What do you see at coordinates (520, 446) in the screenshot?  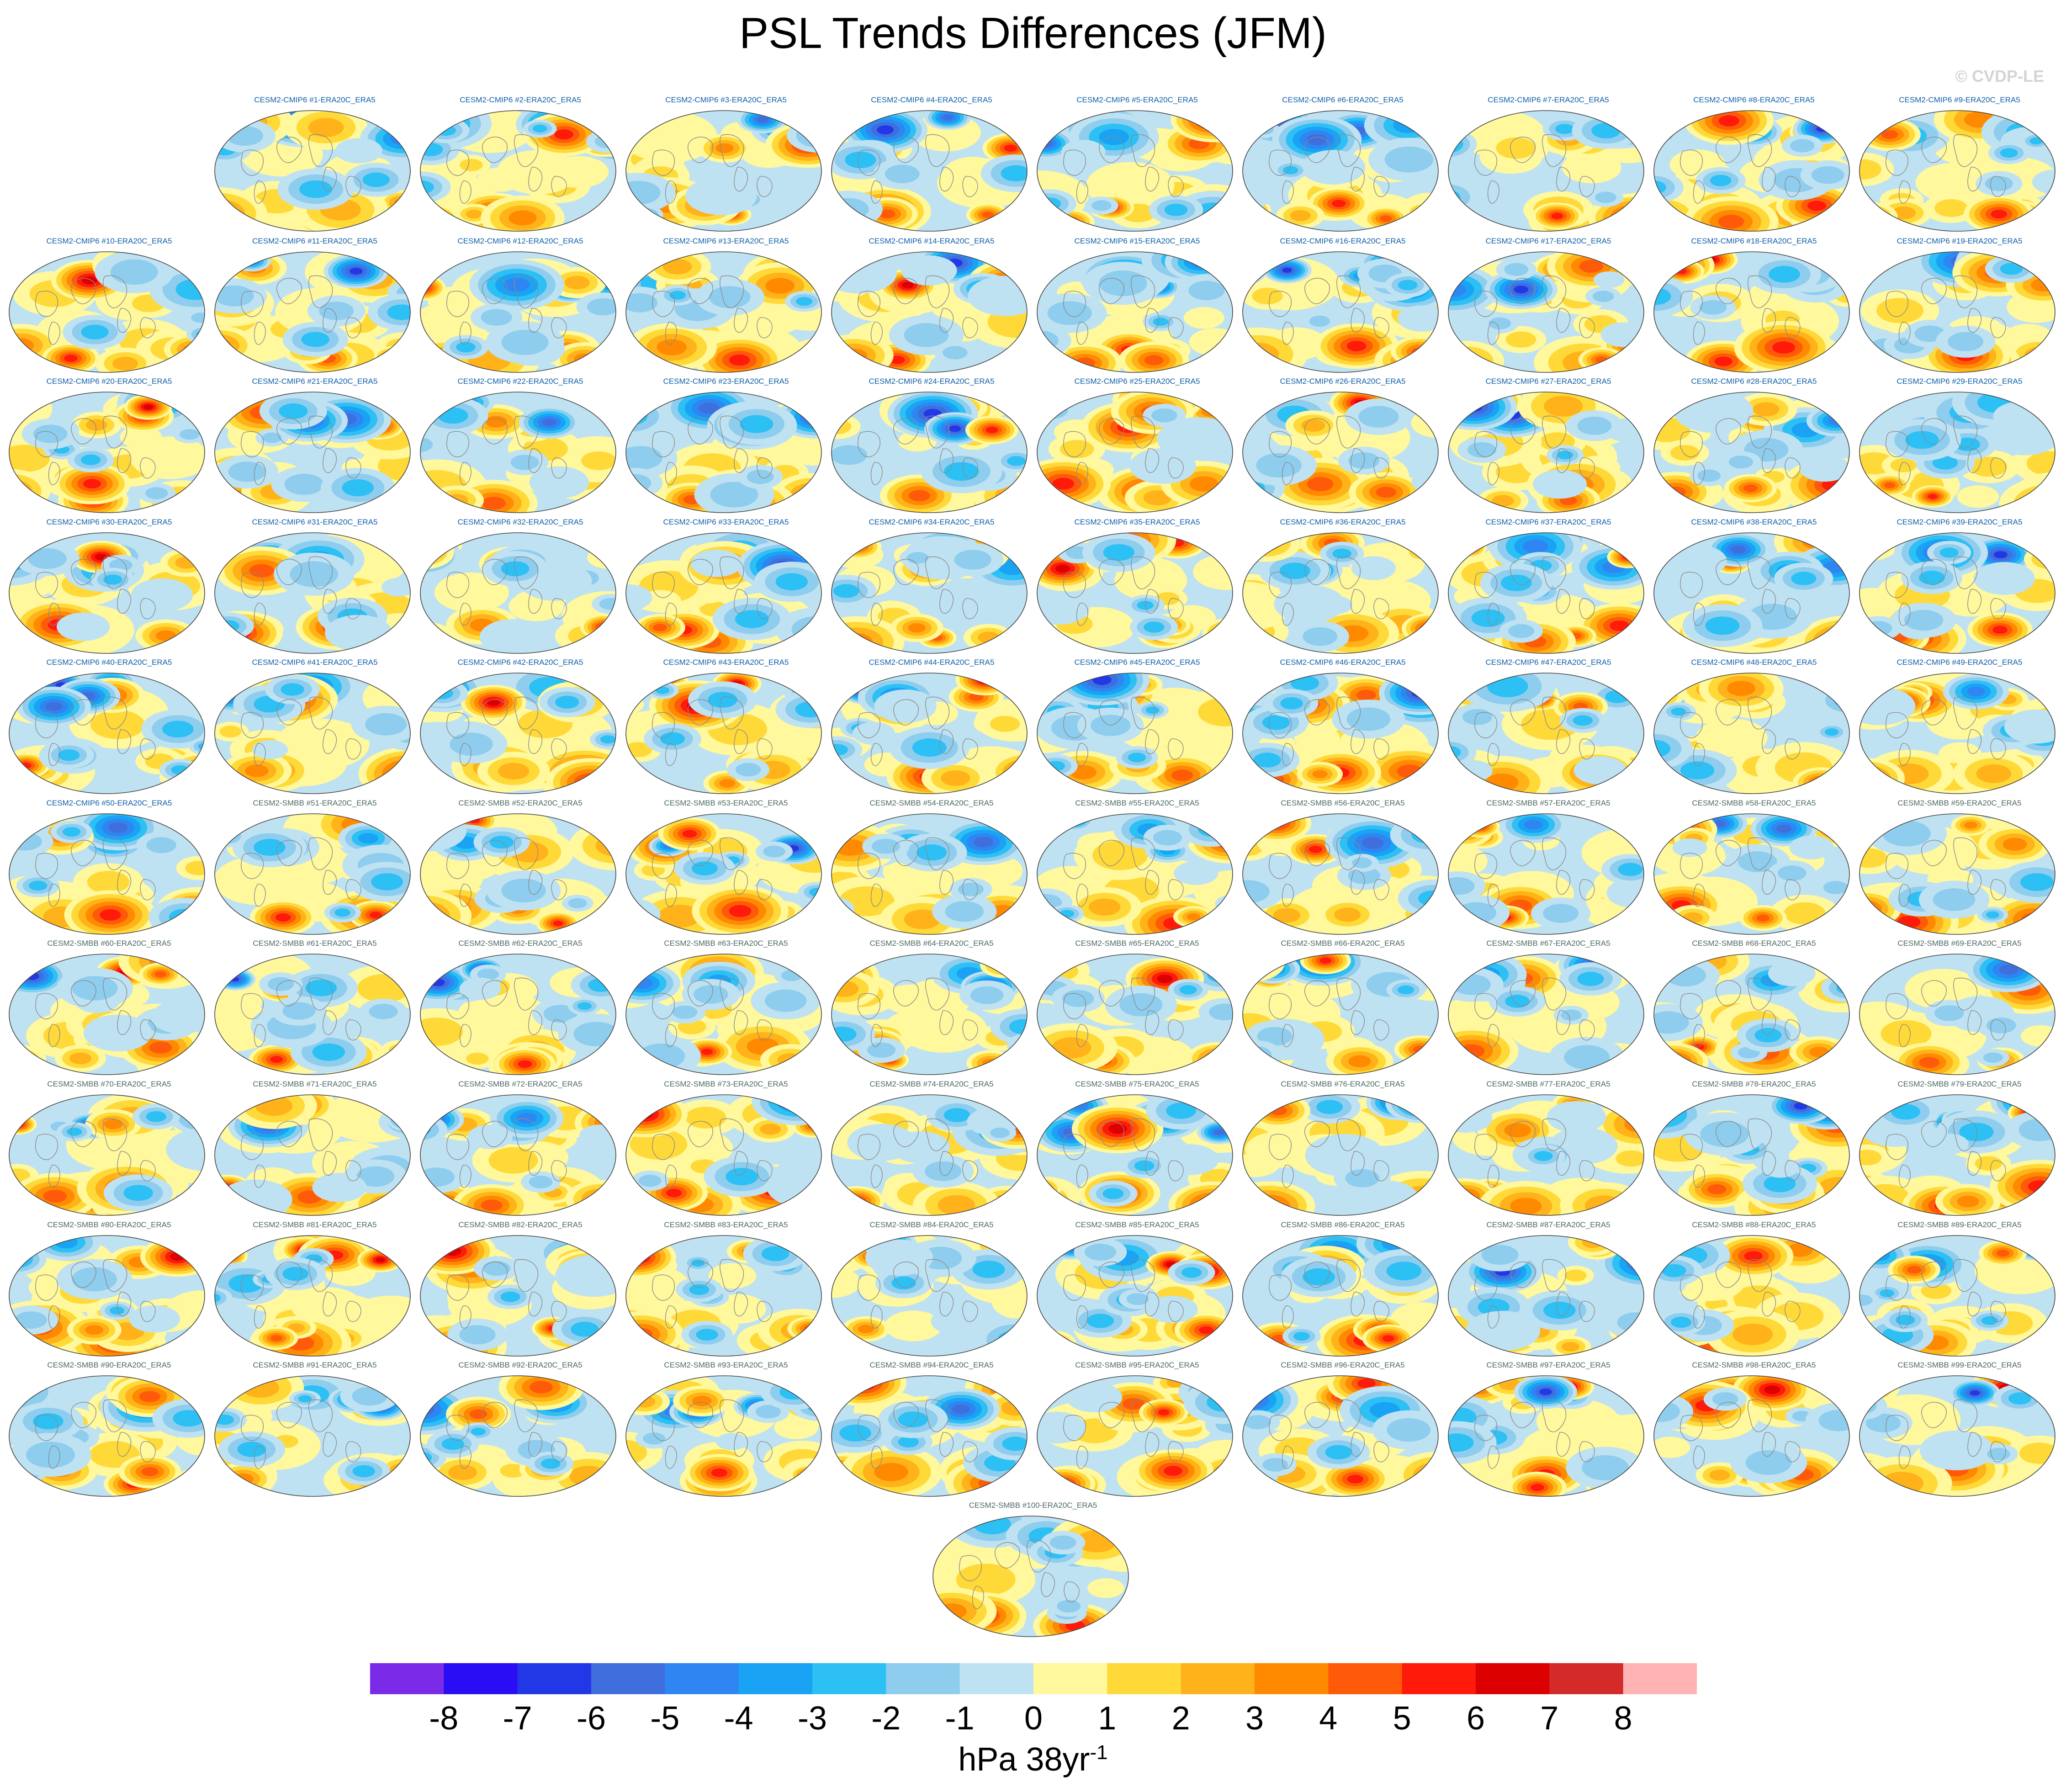 I see `map-panel: CESM2-CMIP6 #22-ERA20C_ERA5` at bounding box center [520, 446].